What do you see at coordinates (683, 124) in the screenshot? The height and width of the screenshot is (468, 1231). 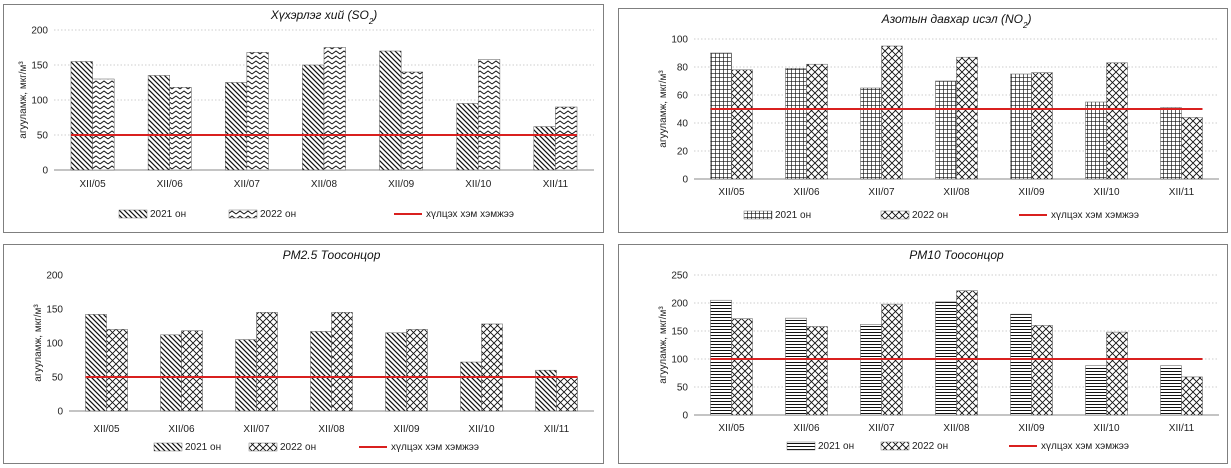 I see `y-tick-label: 40` at bounding box center [683, 124].